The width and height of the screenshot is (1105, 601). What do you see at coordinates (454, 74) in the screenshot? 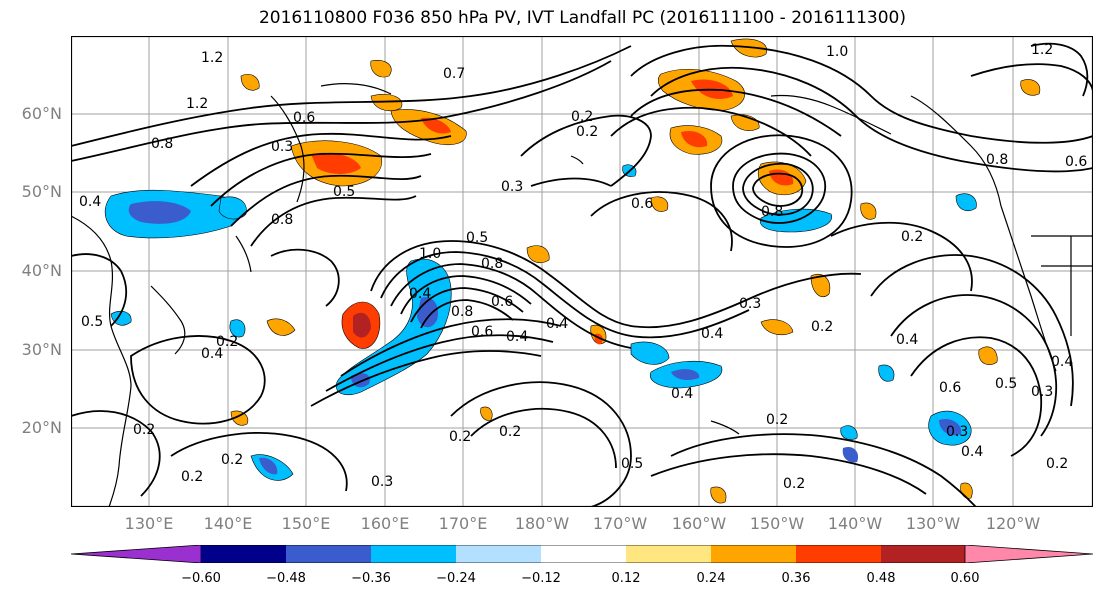
I see `contour-label: 0.7` at bounding box center [454, 74].